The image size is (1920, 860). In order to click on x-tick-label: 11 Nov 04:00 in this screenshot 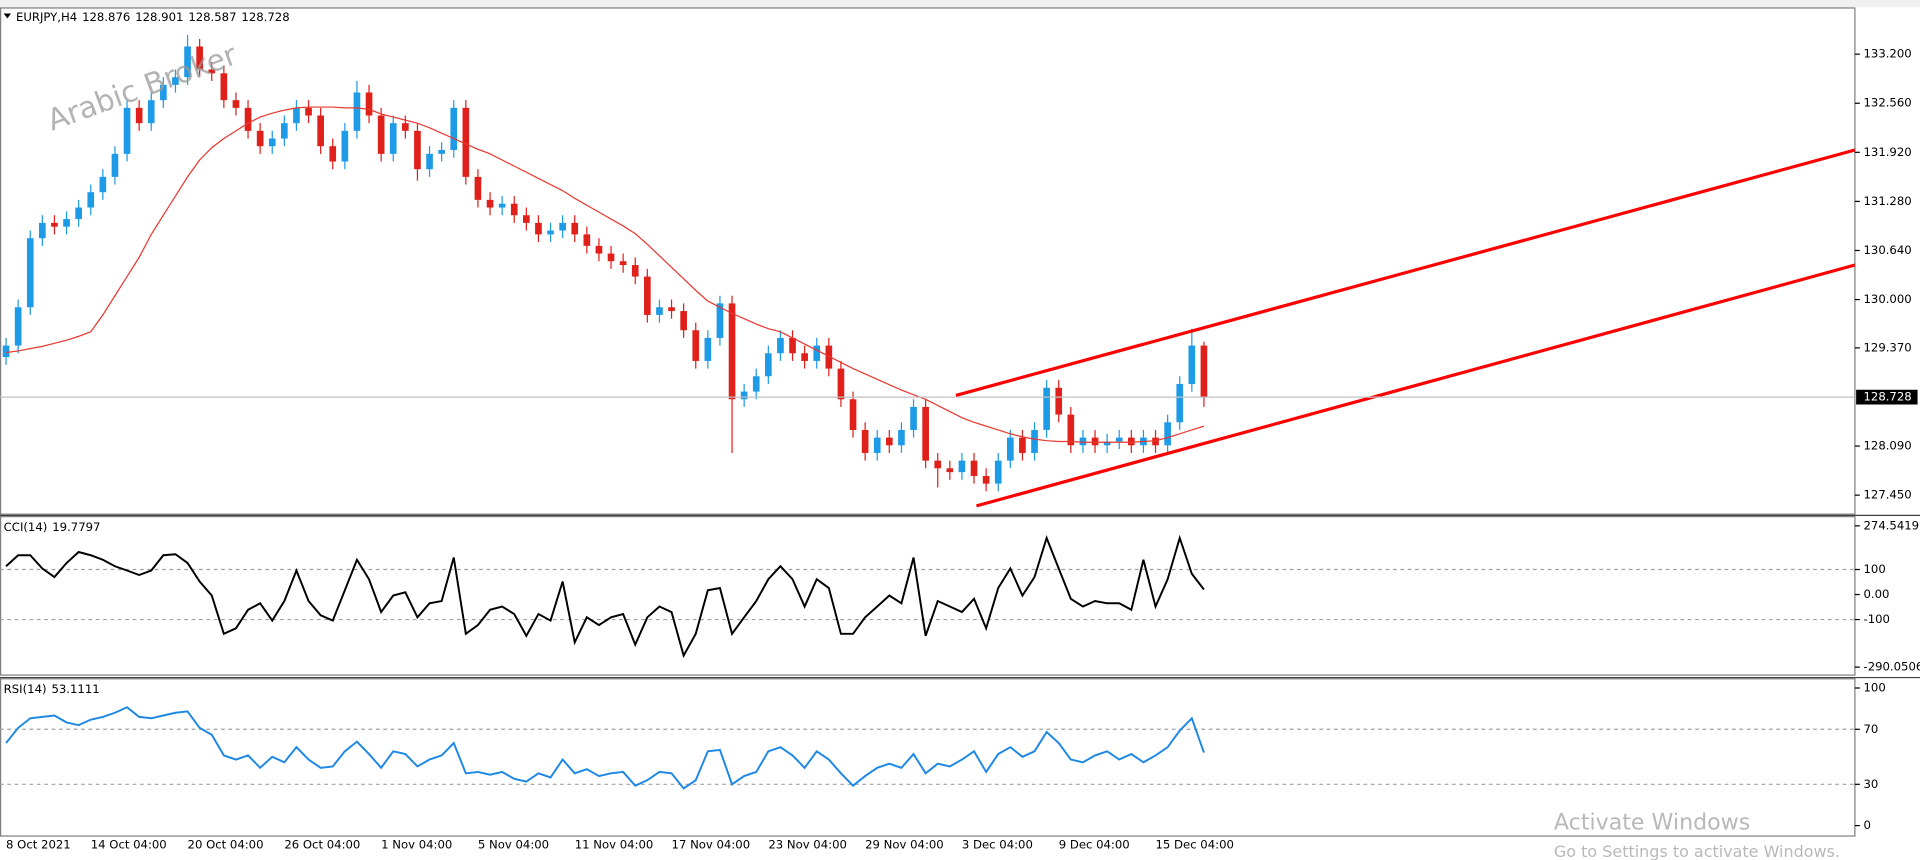, I will do `click(614, 845)`.